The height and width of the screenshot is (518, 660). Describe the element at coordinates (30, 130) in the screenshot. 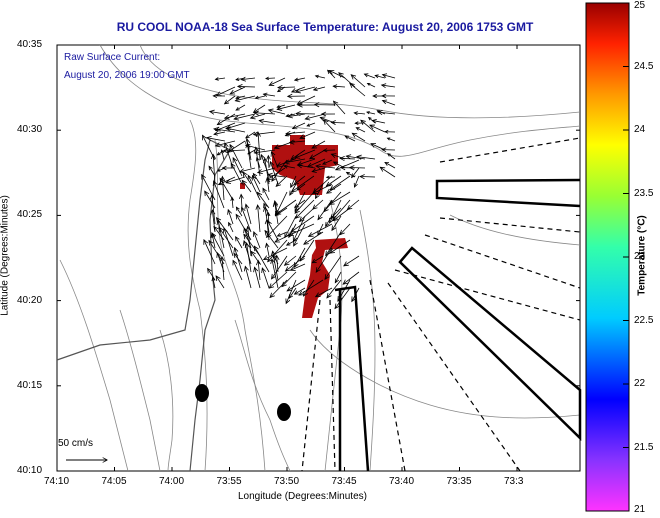

I see `y-tick-label: 40:30` at that location.